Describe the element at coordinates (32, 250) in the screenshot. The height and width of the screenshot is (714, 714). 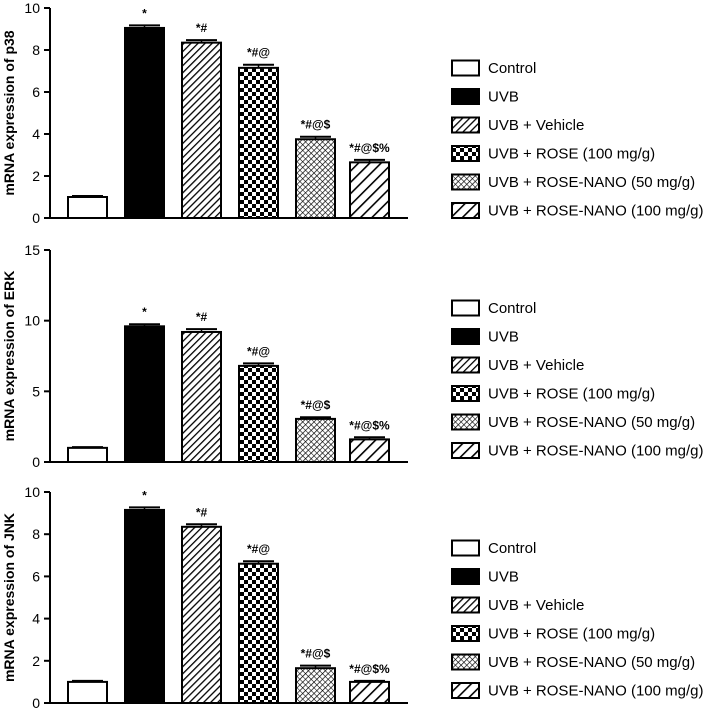
I see `y-tick-label: 15` at that location.